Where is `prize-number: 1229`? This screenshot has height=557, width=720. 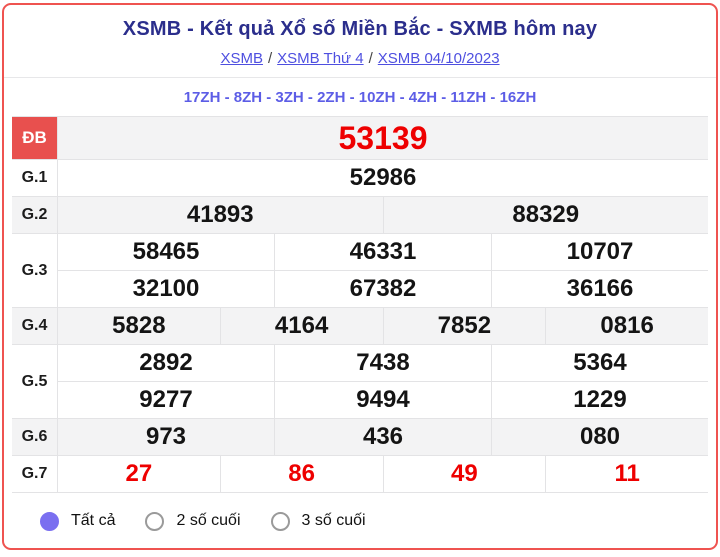
prize-number: 1229 is located at coordinates (599, 400).